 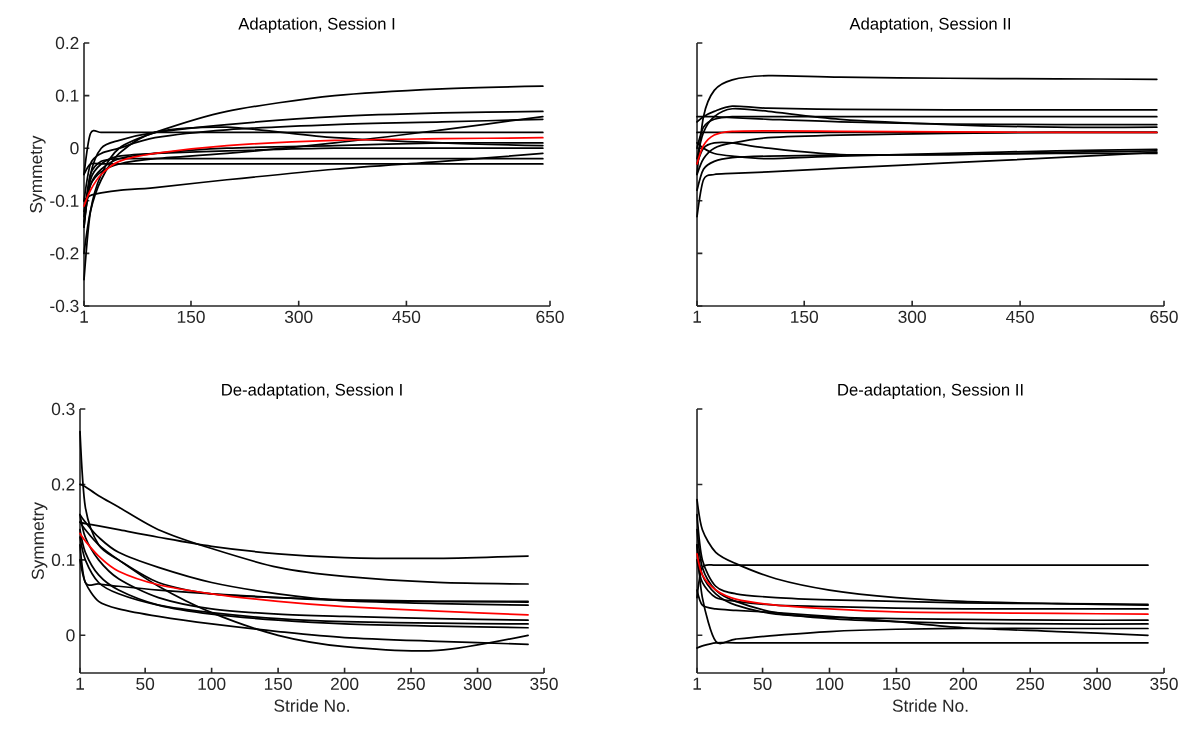 What do you see at coordinates (930, 391) in the screenshot?
I see `chart-title: De-adaptation, Session II` at bounding box center [930, 391].